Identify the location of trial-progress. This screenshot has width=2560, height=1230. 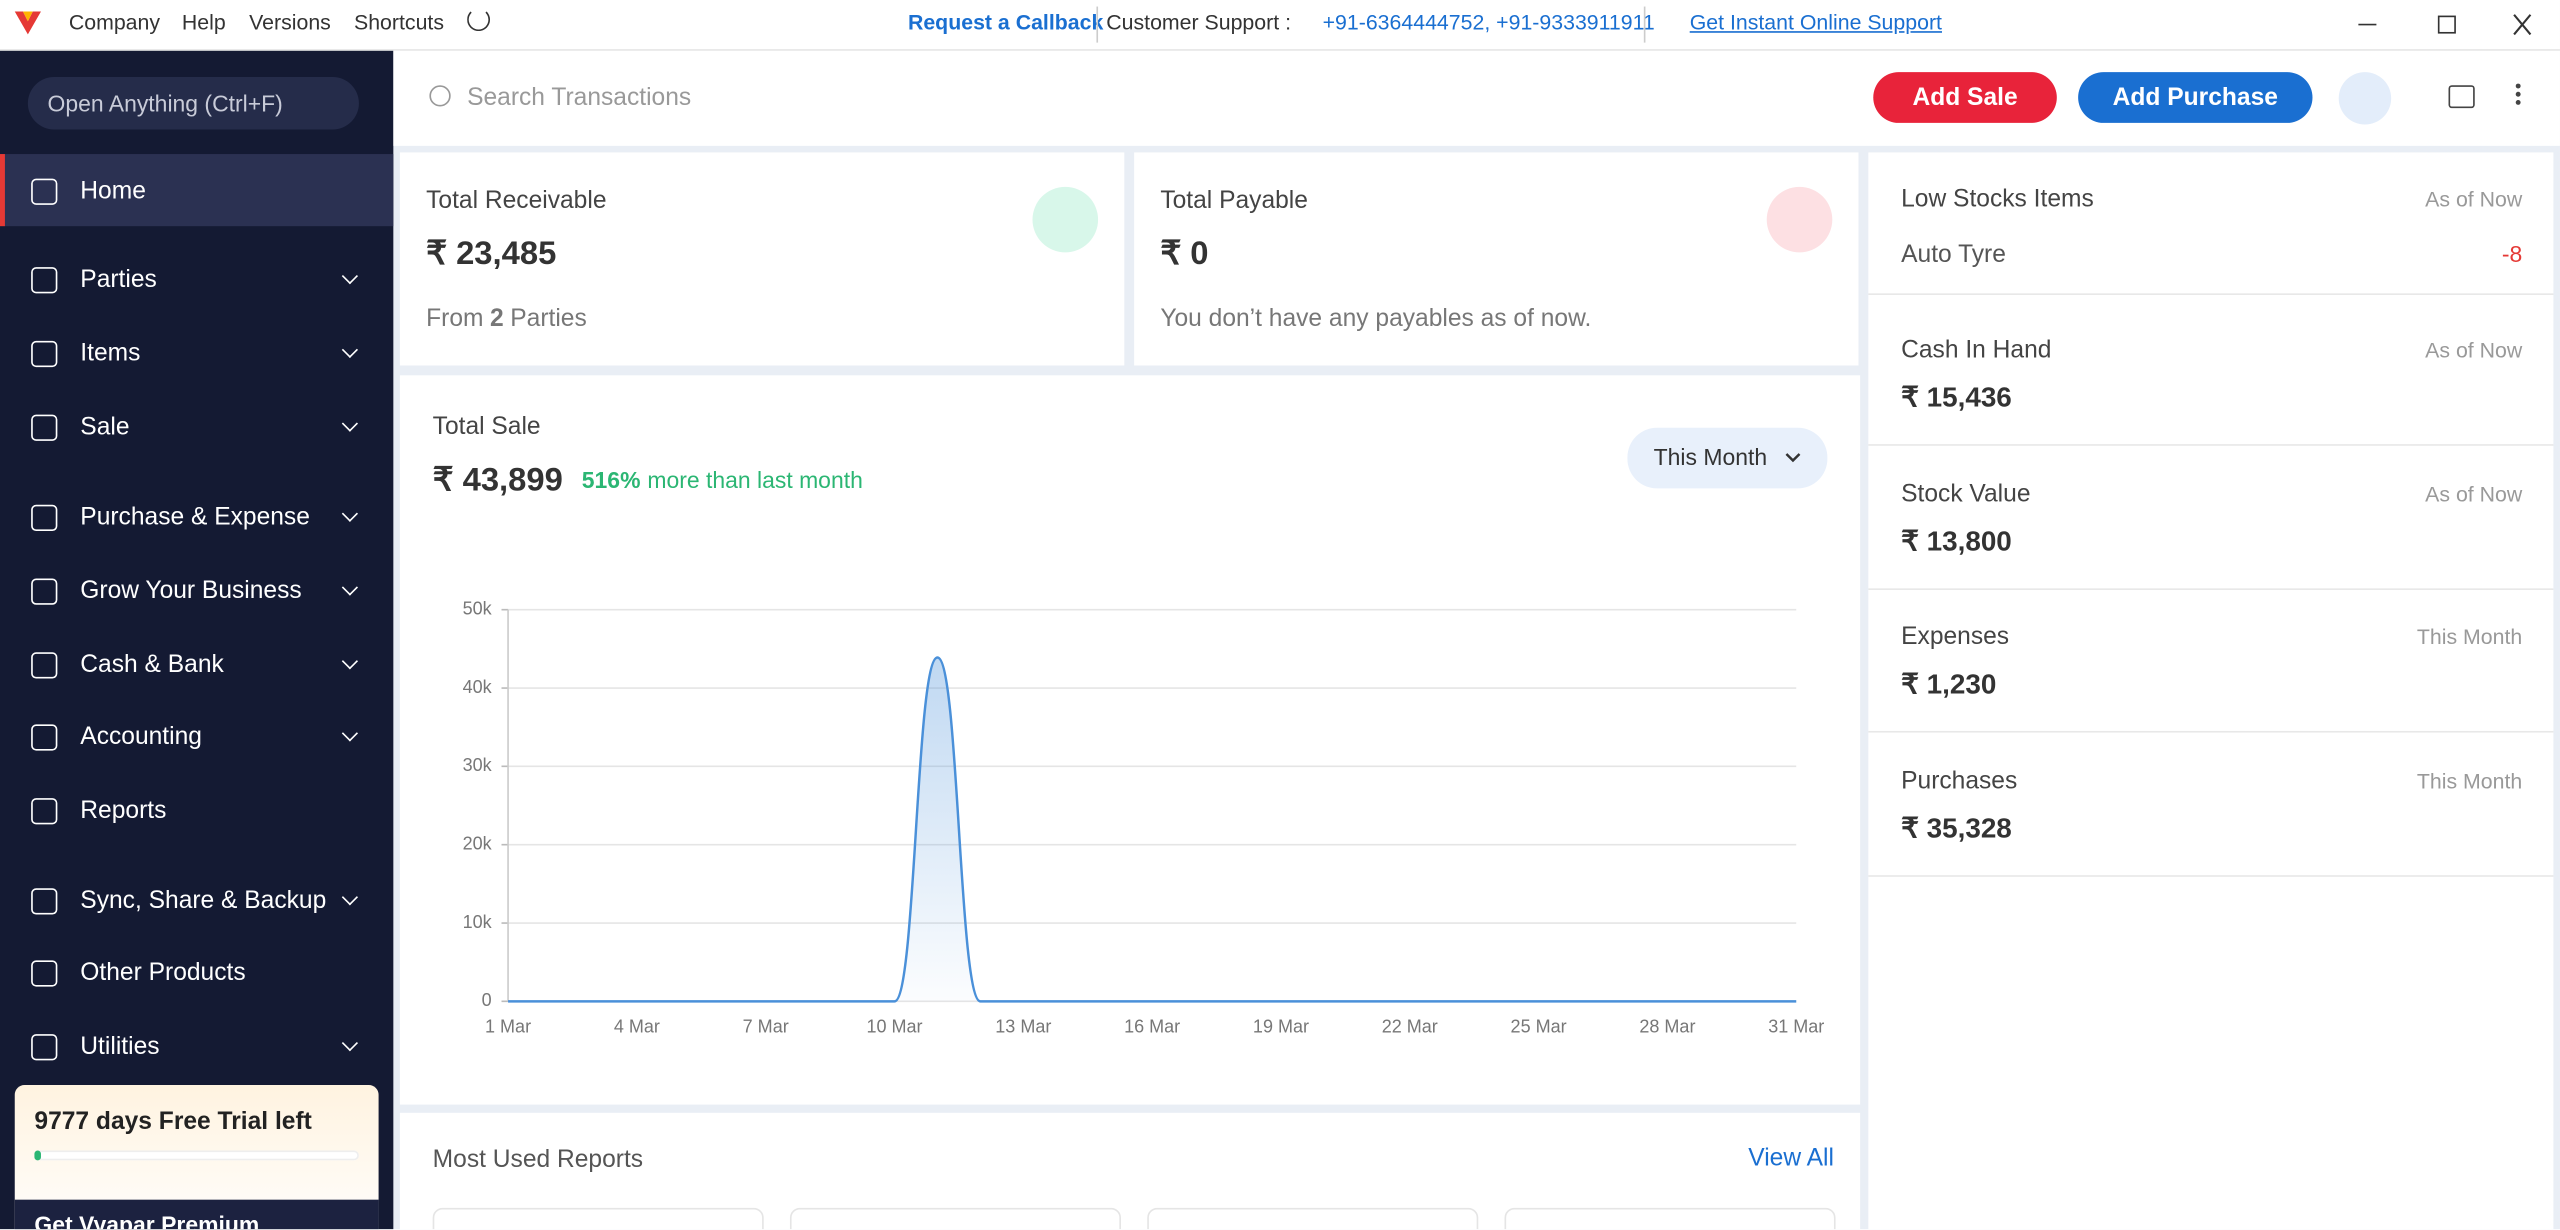
(37, 1155).